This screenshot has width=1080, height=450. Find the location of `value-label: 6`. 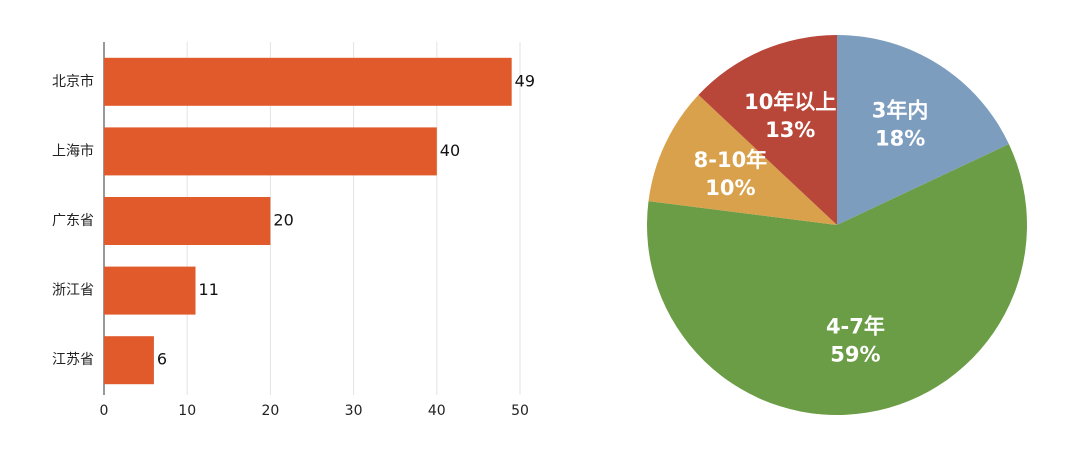

value-label: 6 is located at coordinates (162, 359).